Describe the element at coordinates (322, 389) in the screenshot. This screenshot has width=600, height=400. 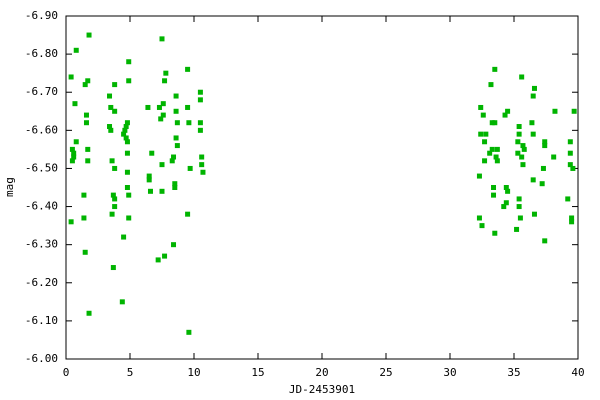
I see `x-axis-label: JD-2453901` at that location.